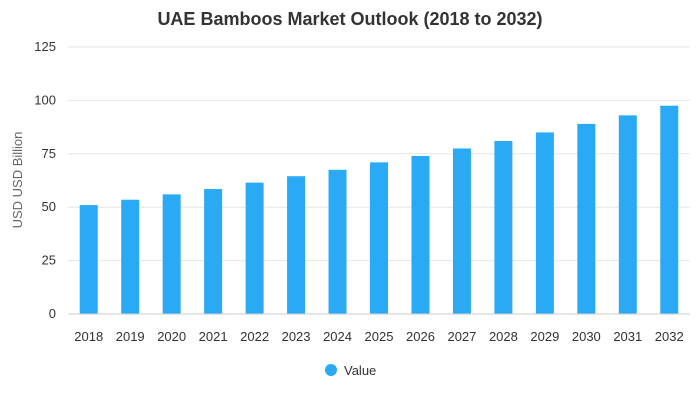 The height and width of the screenshot is (400, 700). Describe the element at coordinates (586, 219) in the screenshot. I see `bar-2030` at that location.